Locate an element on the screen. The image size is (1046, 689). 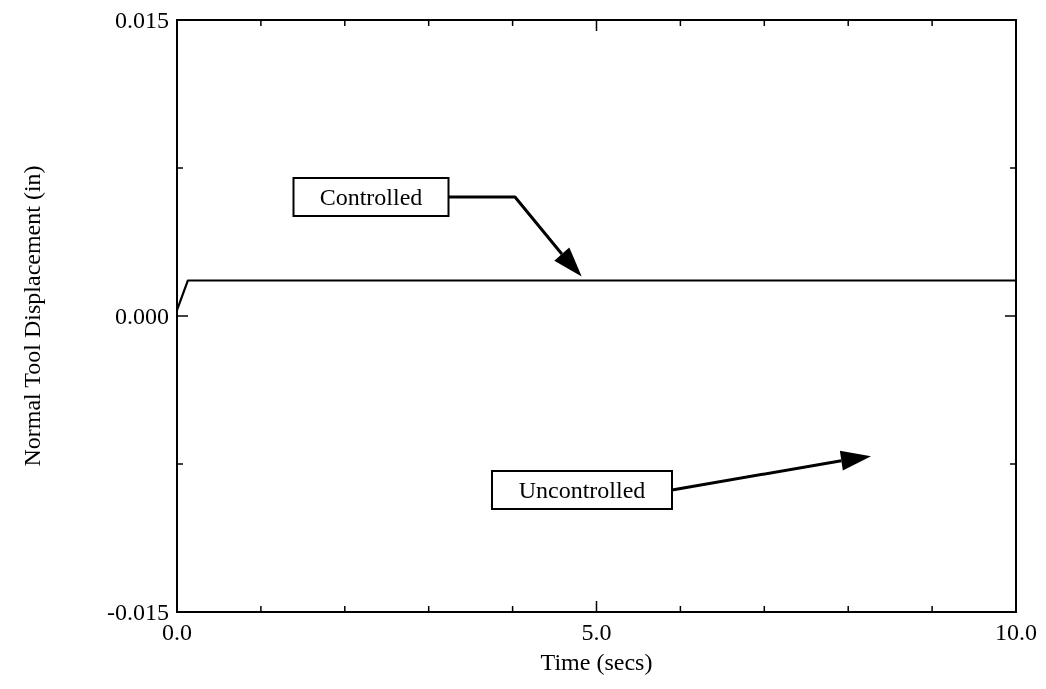
y-axis-title: Normal Tool Displacement (in) is located at coordinates (32, 316).